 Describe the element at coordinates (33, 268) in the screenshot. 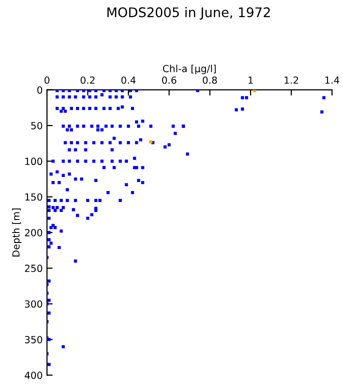

I see `y-tick-label: 250` at that location.